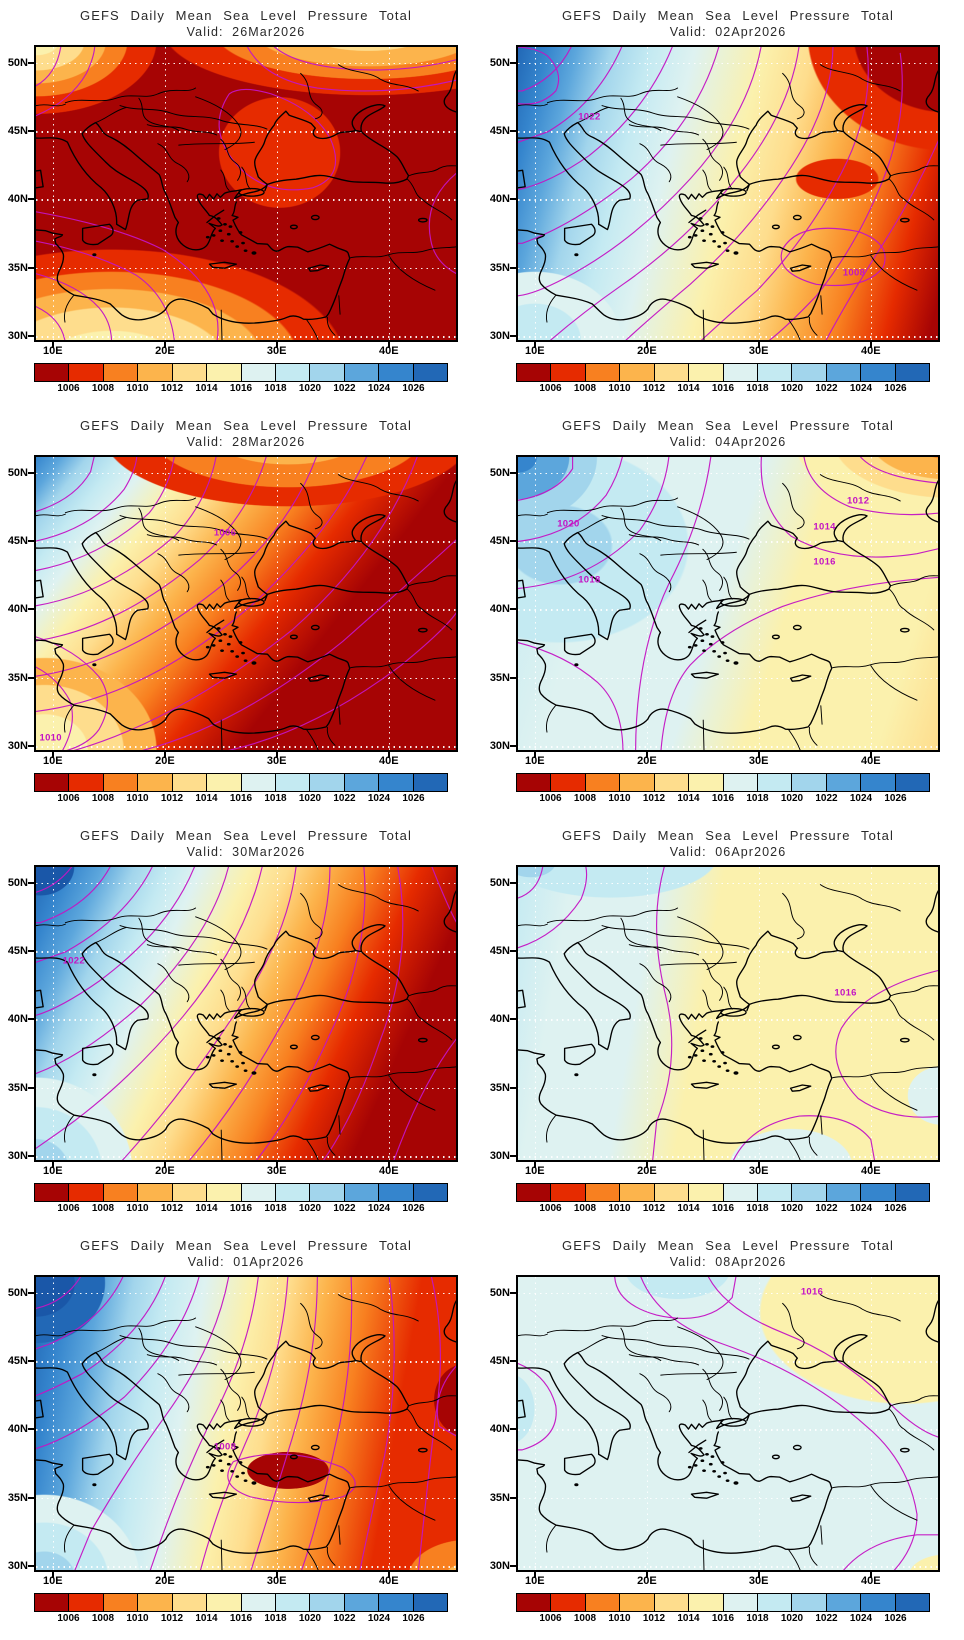  I want to click on lon-tick-label: 20E, so click(647, 351).